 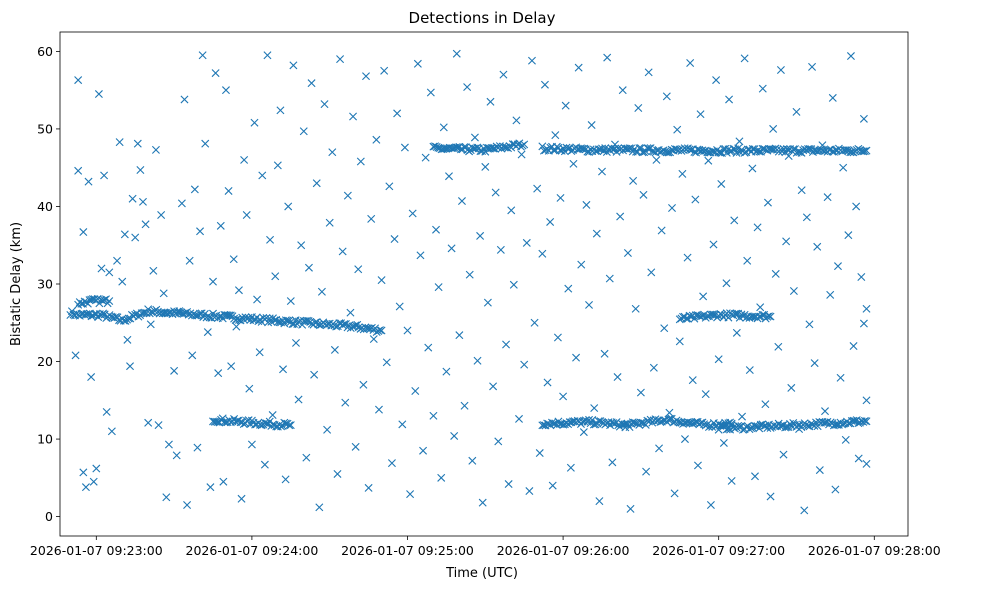 I want to click on y-tick-label: 30, so click(x=45, y=284).